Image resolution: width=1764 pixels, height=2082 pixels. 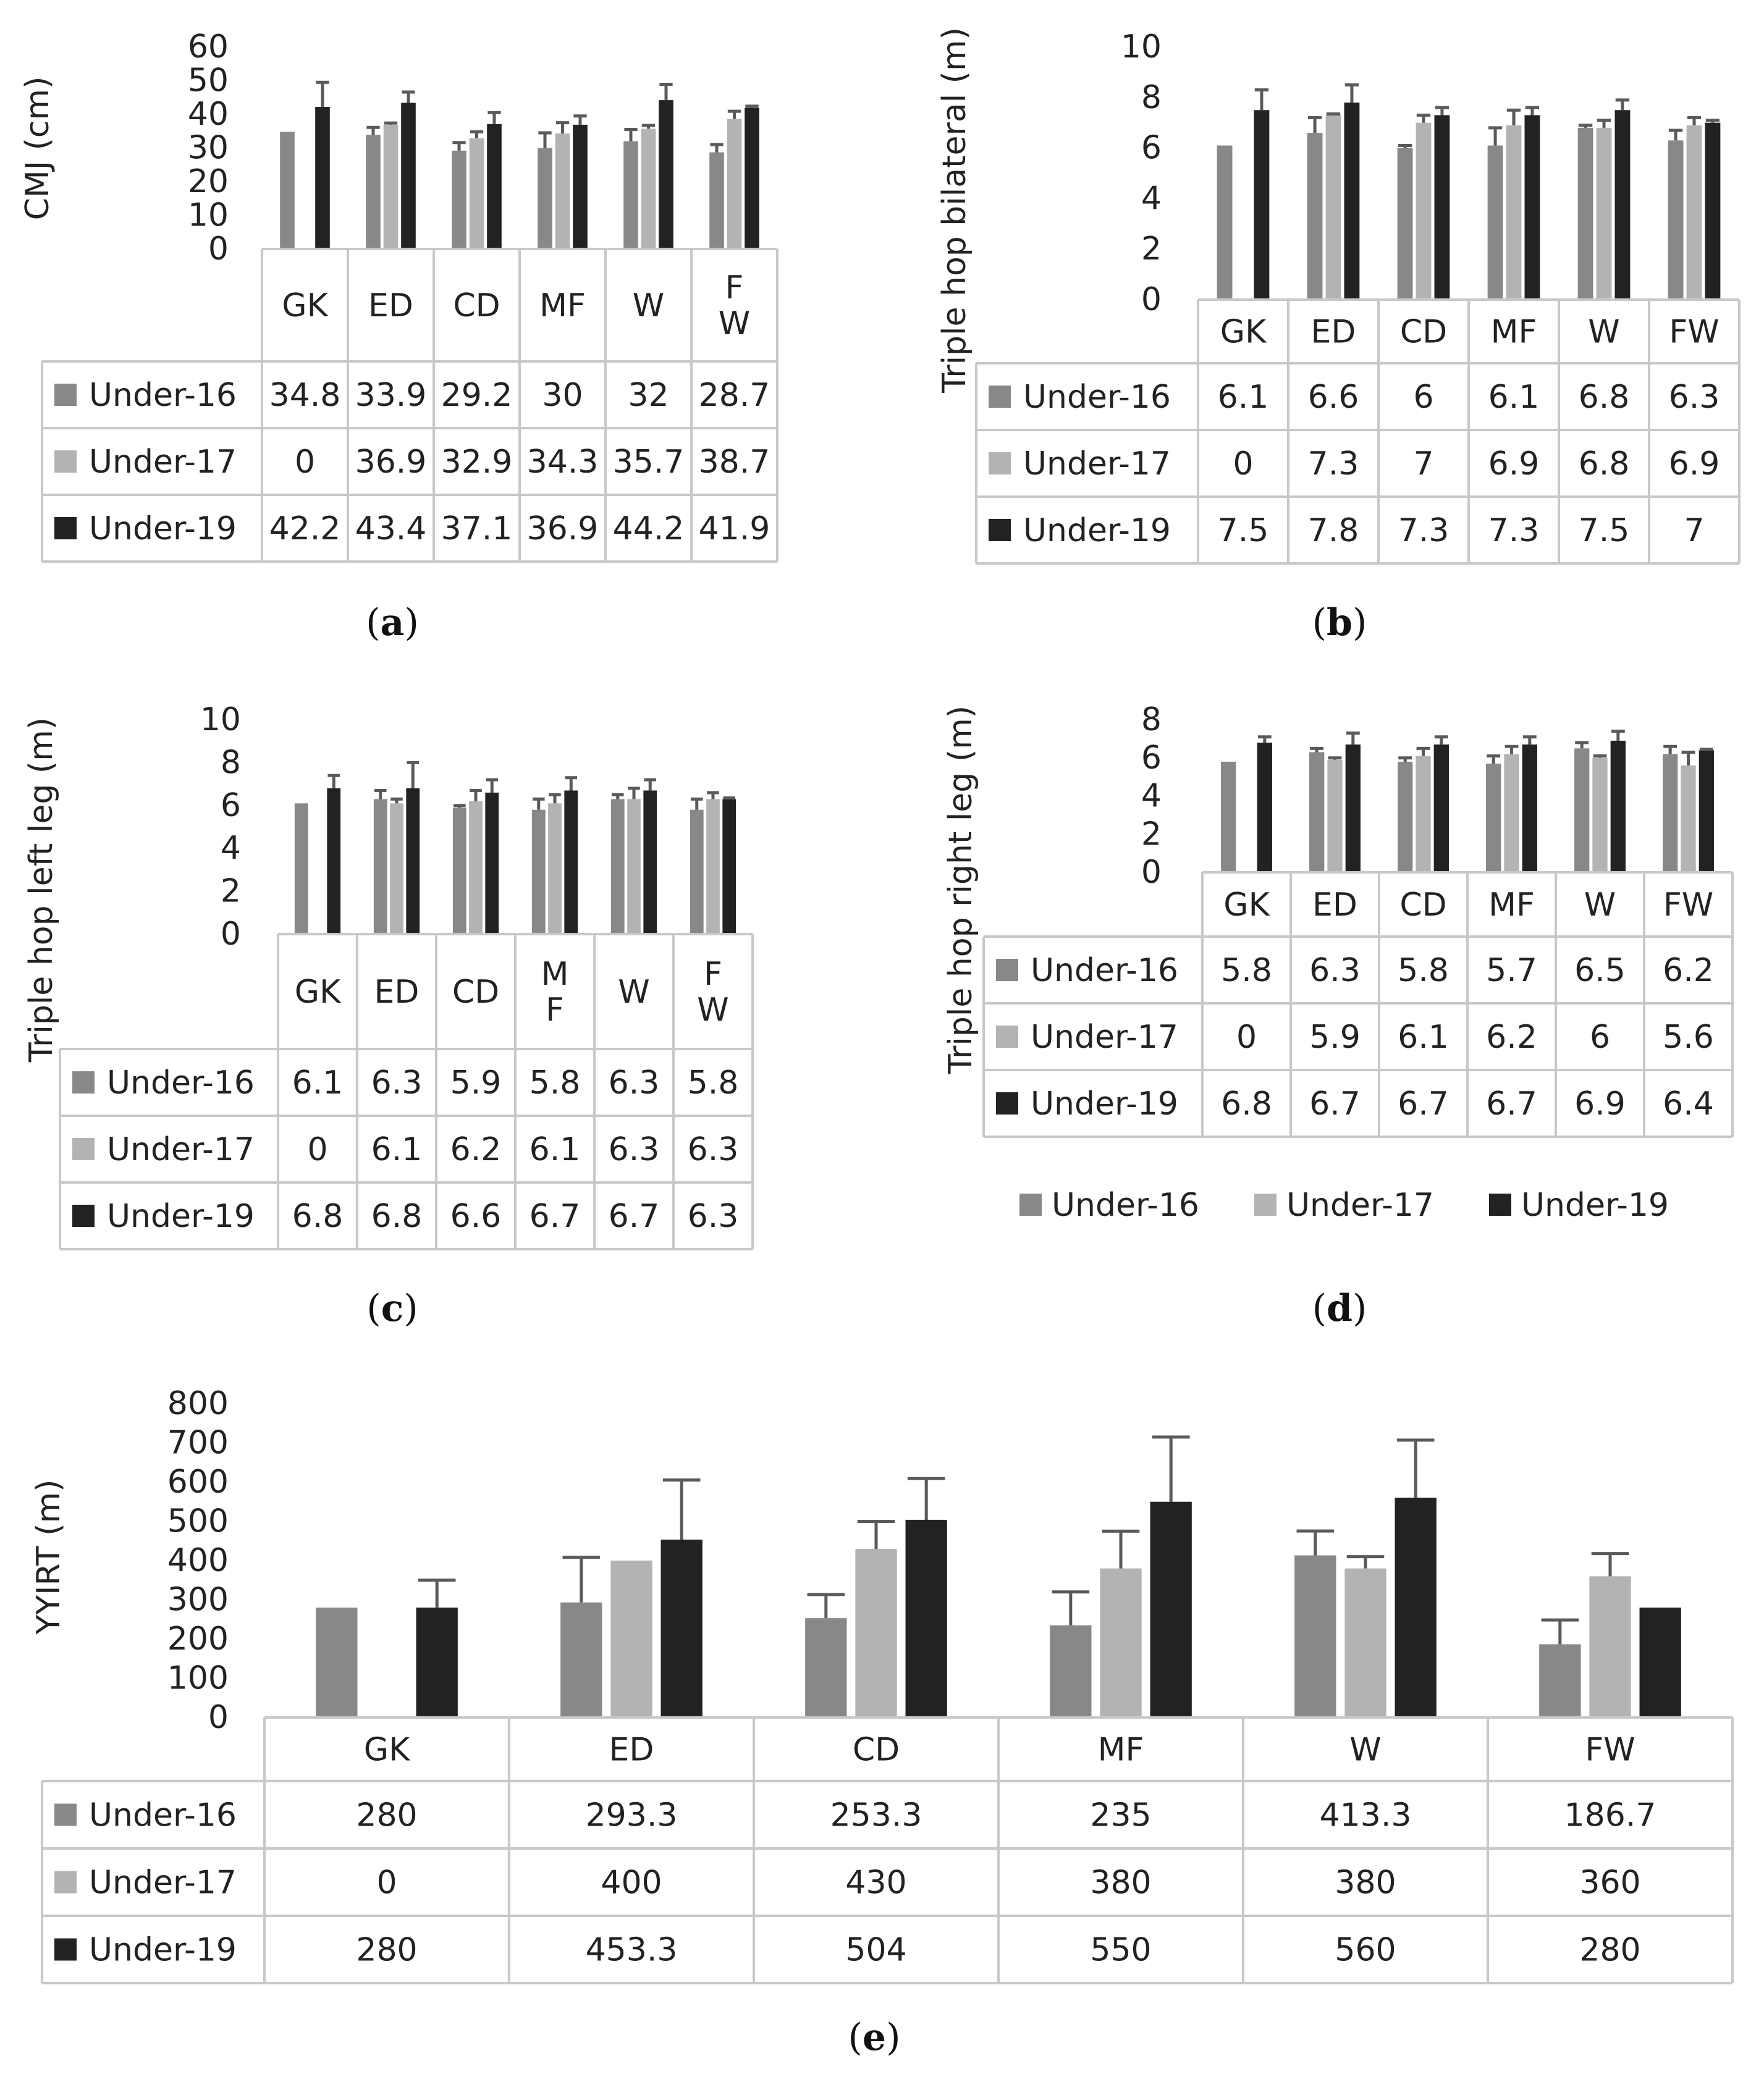 What do you see at coordinates (875, 1951) in the screenshot?
I see `data-label: 504` at bounding box center [875, 1951].